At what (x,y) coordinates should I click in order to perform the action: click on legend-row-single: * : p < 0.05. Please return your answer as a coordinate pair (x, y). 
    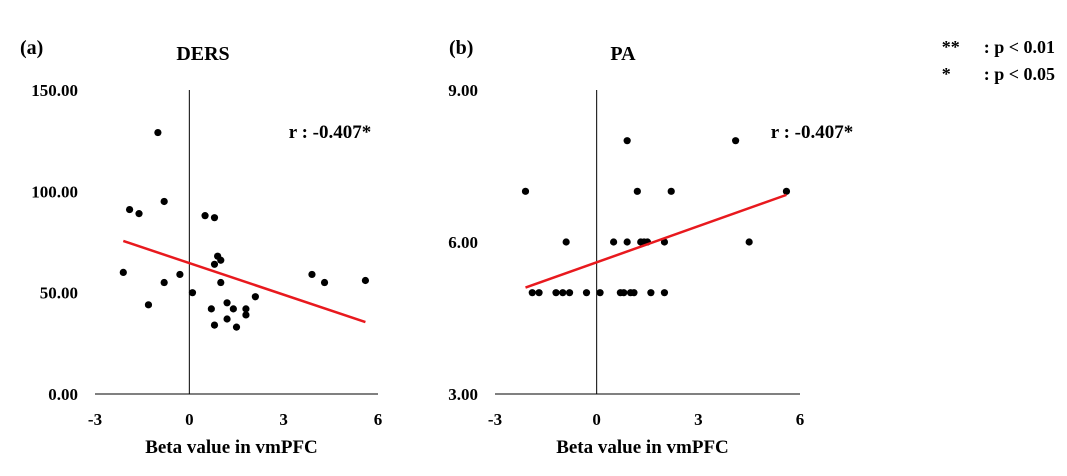
    Looking at the image, I should click on (998, 74).